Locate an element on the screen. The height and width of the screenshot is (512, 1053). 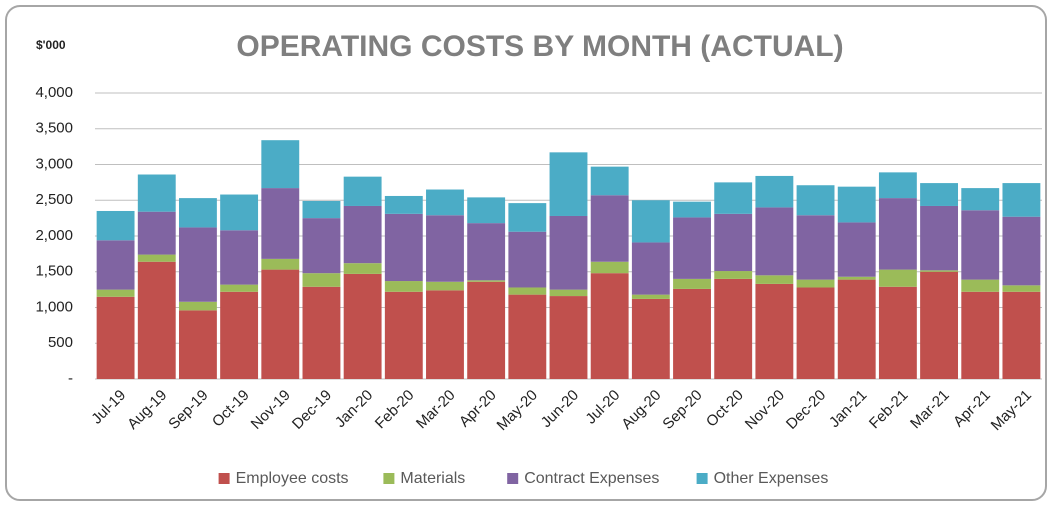
y-tick-label: 500 is located at coordinates (60, 342).